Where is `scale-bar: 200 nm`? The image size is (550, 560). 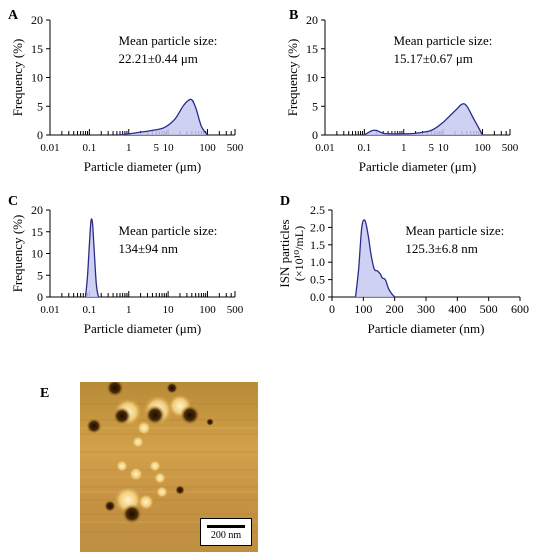
scale-bar: 200 nm is located at coordinates (226, 532).